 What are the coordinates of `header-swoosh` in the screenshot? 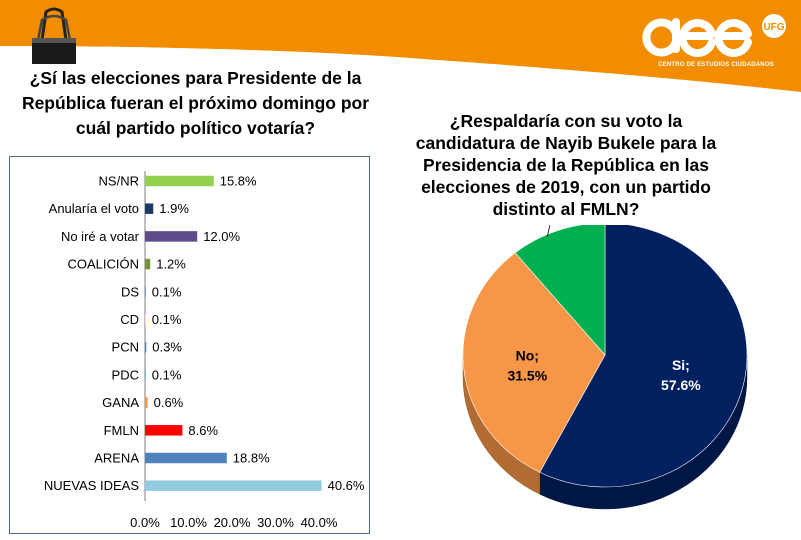 It's located at (400, 72).